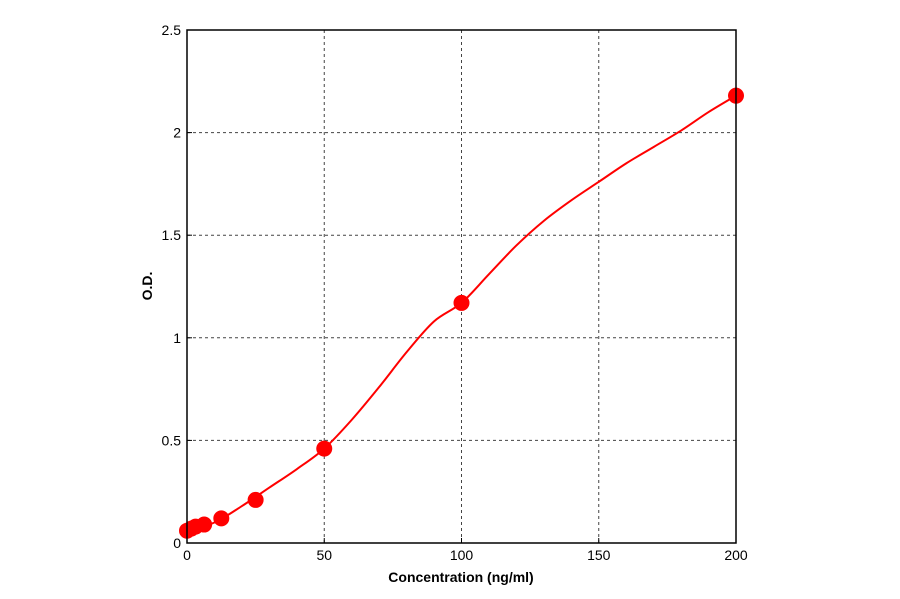 The height and width of the screenshot is (599, 900). What do you see at coordinates (324, 555) in the screenshot?
I see `x-tick-label-1: 50` at bounding box center [324, 555].